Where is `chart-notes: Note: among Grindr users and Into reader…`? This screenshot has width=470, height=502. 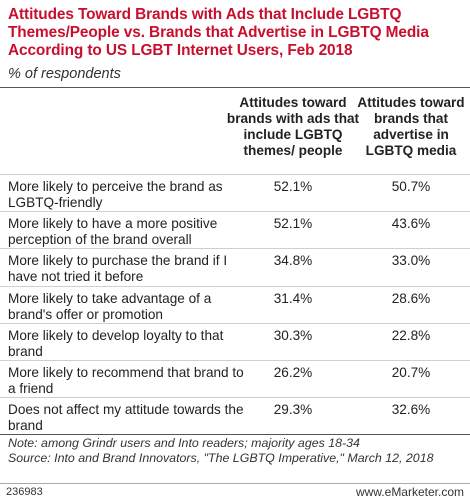
chart-notes: Note: among Grindr users and Into reader… is located at coordinates (228, 451).